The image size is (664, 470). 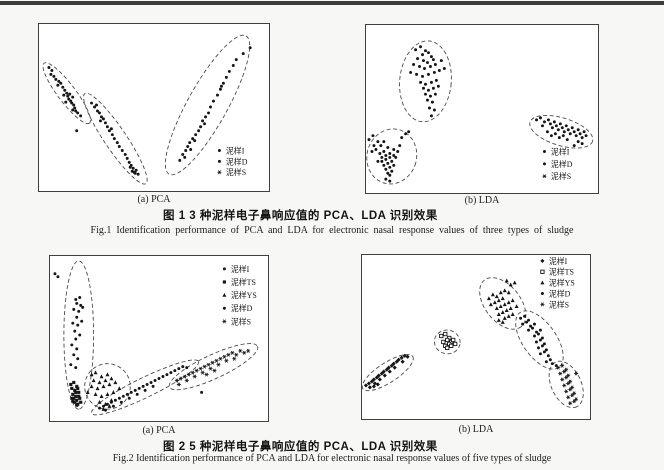 I want to click on fig1-lda-plot: 泥样I 泥样D 泥样S, so click(x=482, y=109).